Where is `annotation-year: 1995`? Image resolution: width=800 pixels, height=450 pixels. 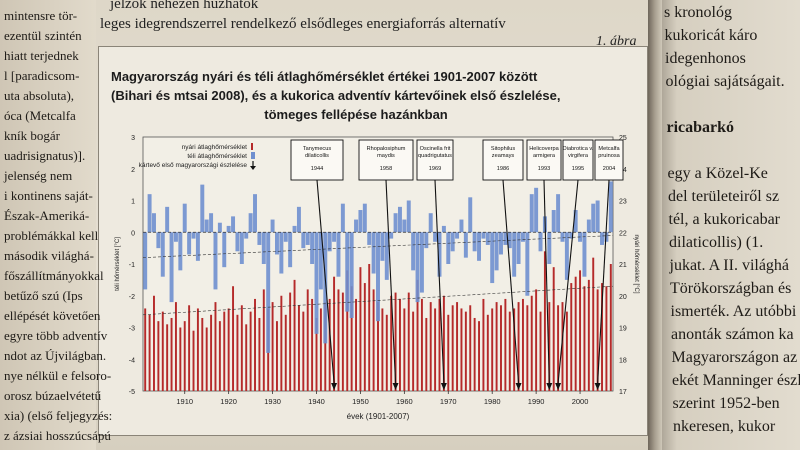
annotation-year: 1995 is located at coordinates (578, 169).